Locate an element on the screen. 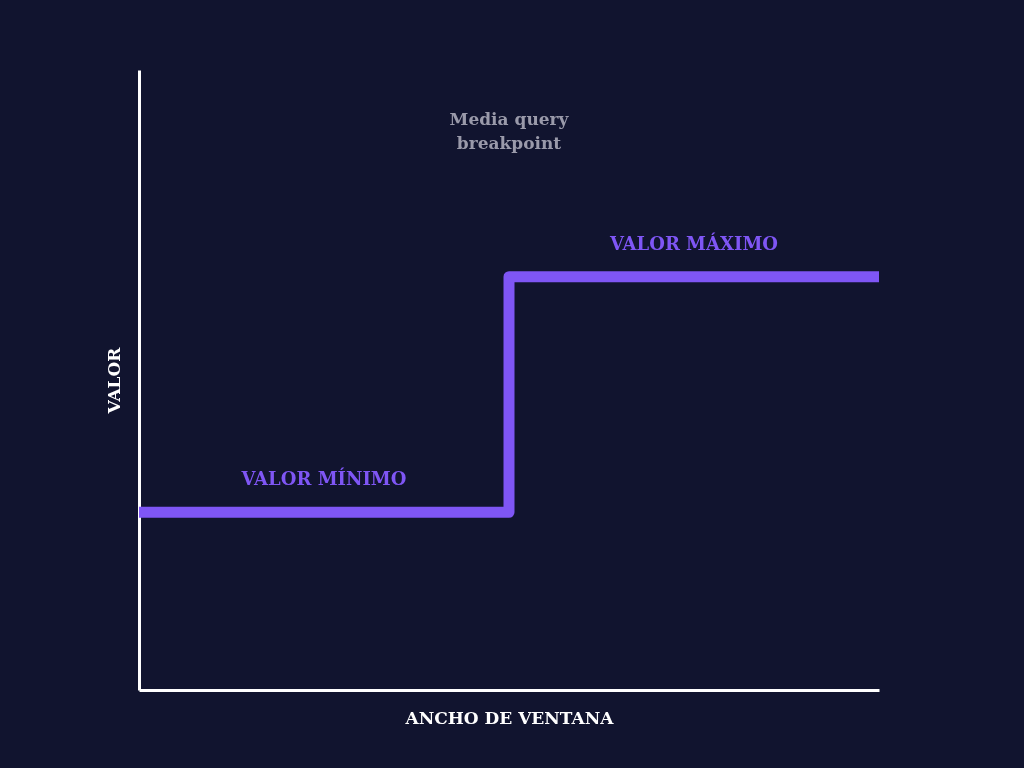 The width and height of the screenshot is (1024, 768). annotation: VALOR MÍNIMO is located at coordinates (323, 478).